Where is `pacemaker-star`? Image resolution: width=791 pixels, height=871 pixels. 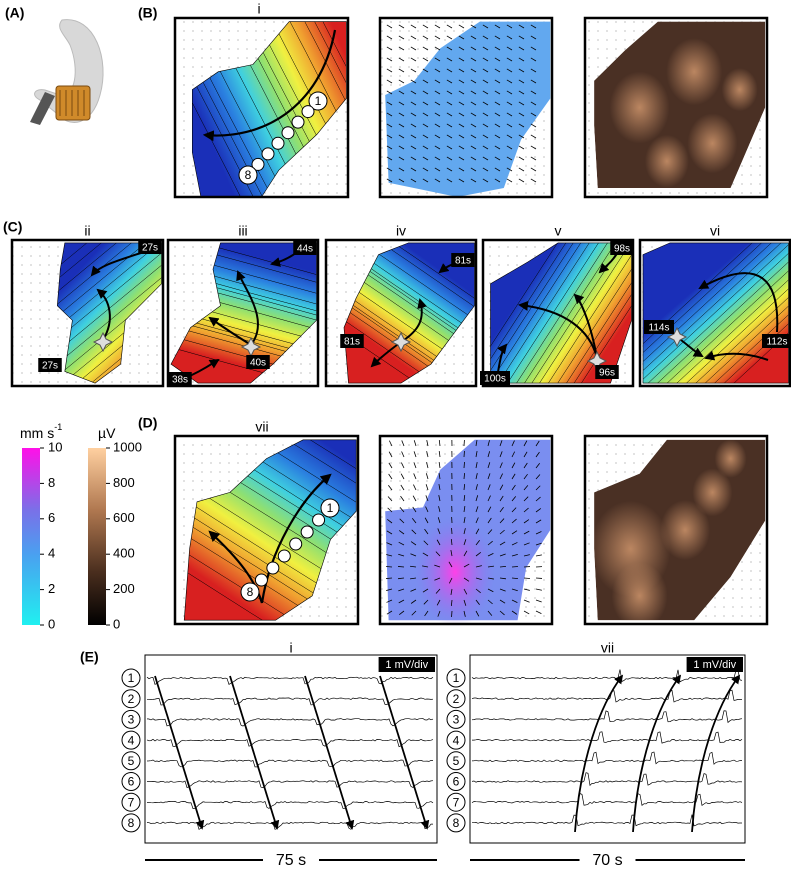
pacemaker-star is located at coordinates (103, 342).